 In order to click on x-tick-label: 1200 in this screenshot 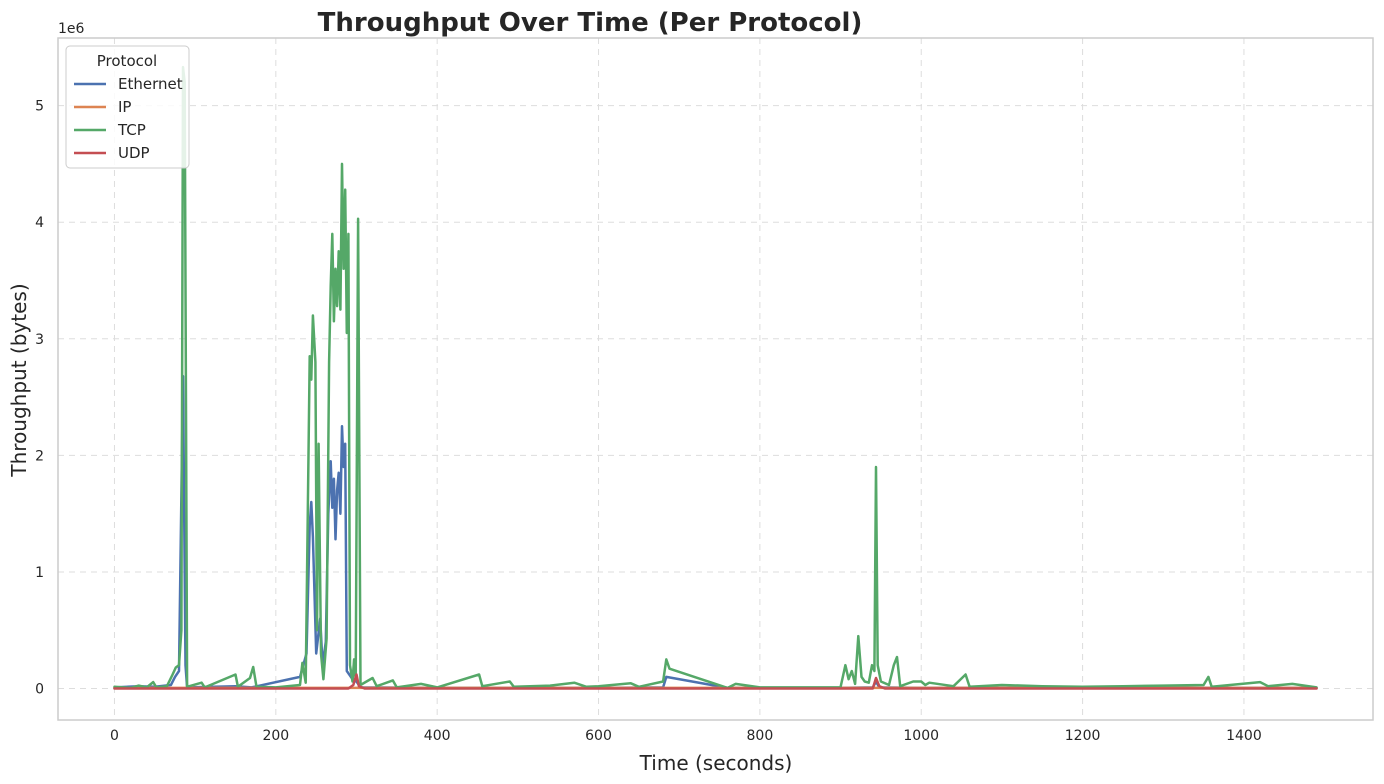, I will do `click(1083, 736)`.